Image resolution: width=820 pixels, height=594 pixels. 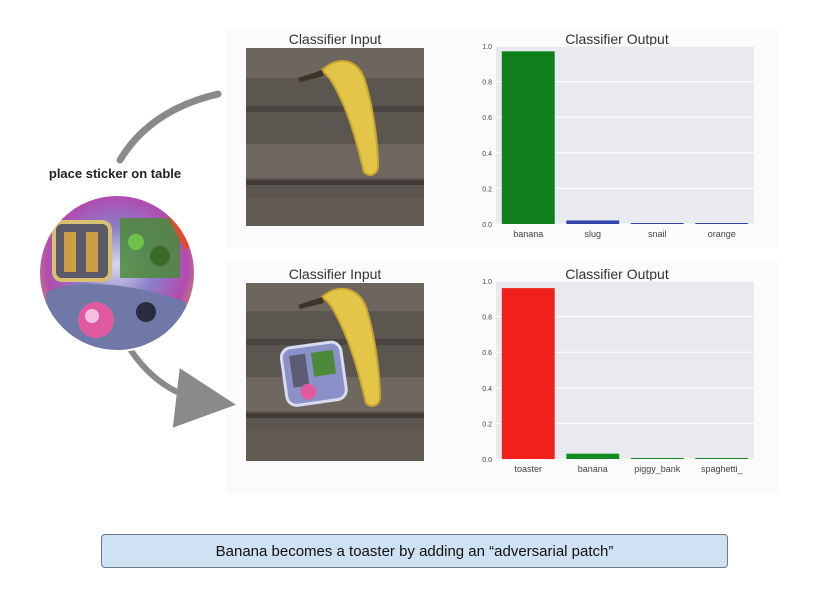 I want to click on bottom-input-photo, so click(x=335, y=372).